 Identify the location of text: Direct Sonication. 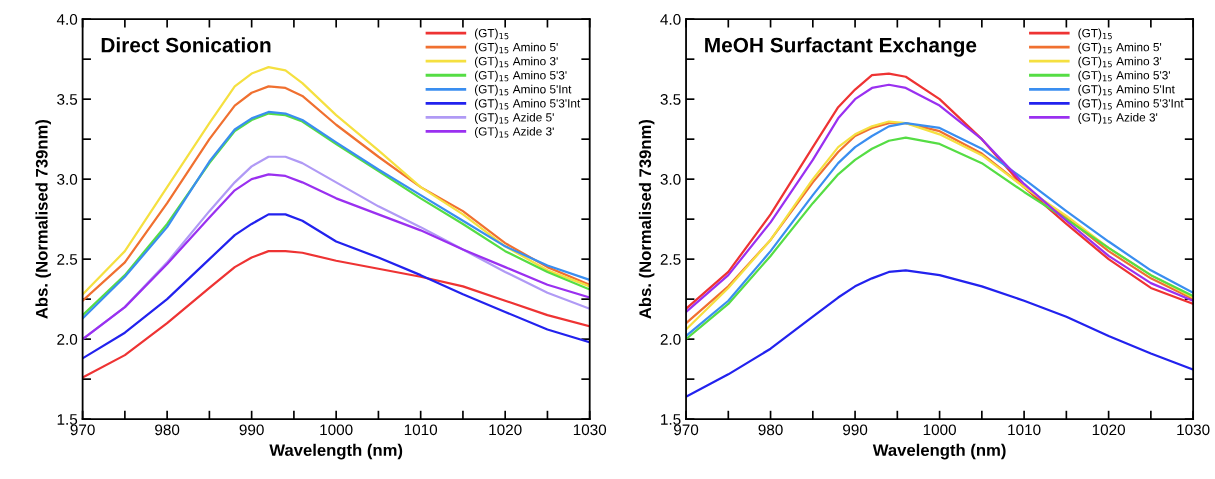
(186, 45).